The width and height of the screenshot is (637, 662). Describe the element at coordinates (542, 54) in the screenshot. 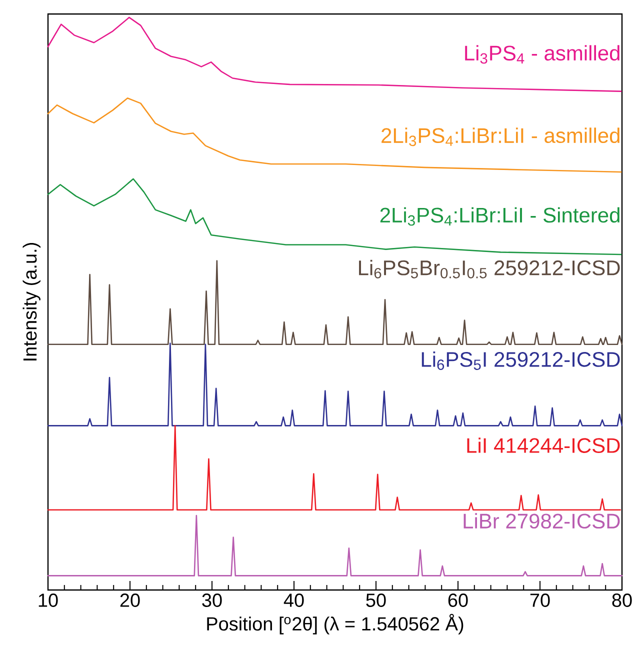

I see `series-label: Li$_{3}$PS$_{4}$ - asmilled` at that location.